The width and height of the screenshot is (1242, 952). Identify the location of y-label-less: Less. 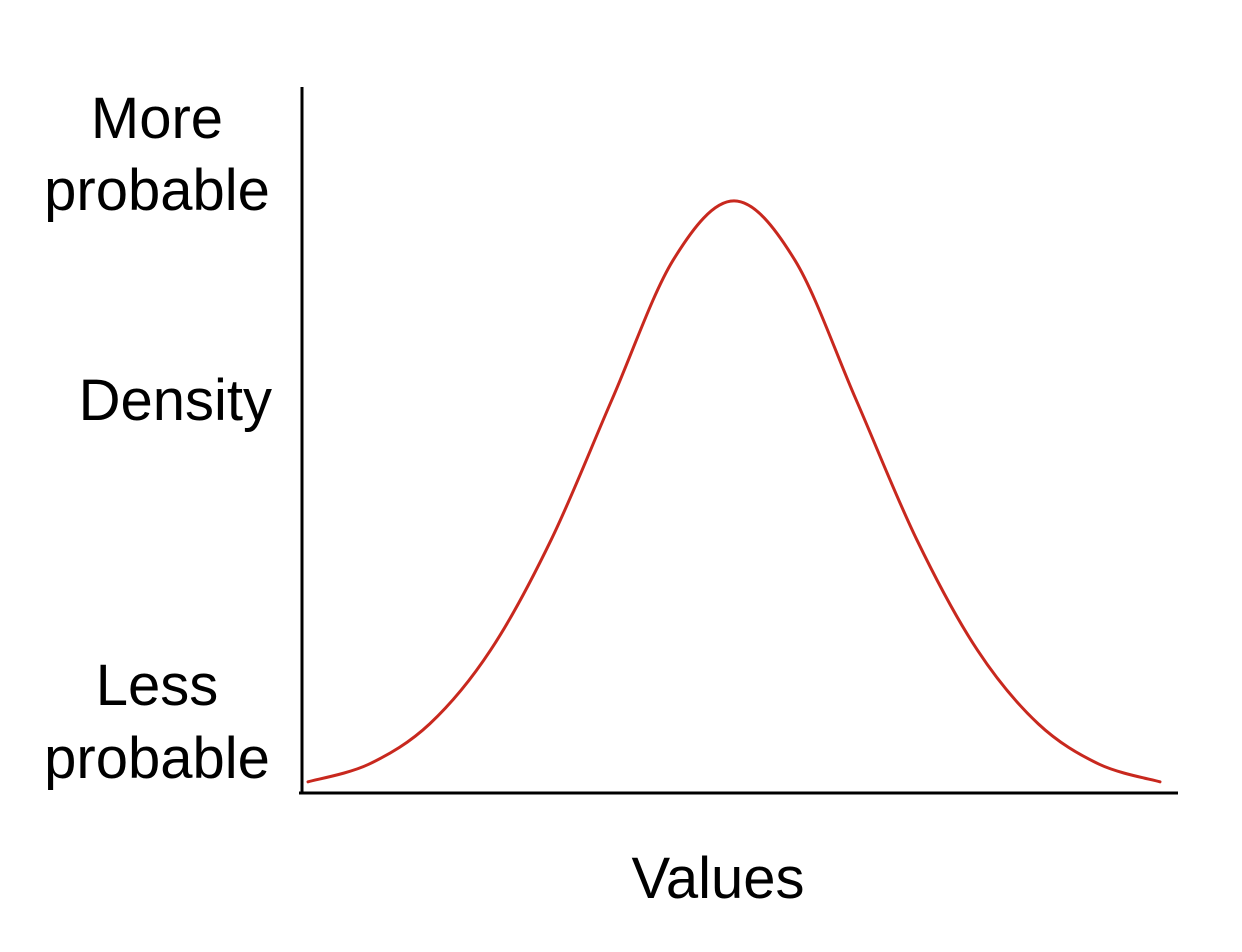
(157, 685).